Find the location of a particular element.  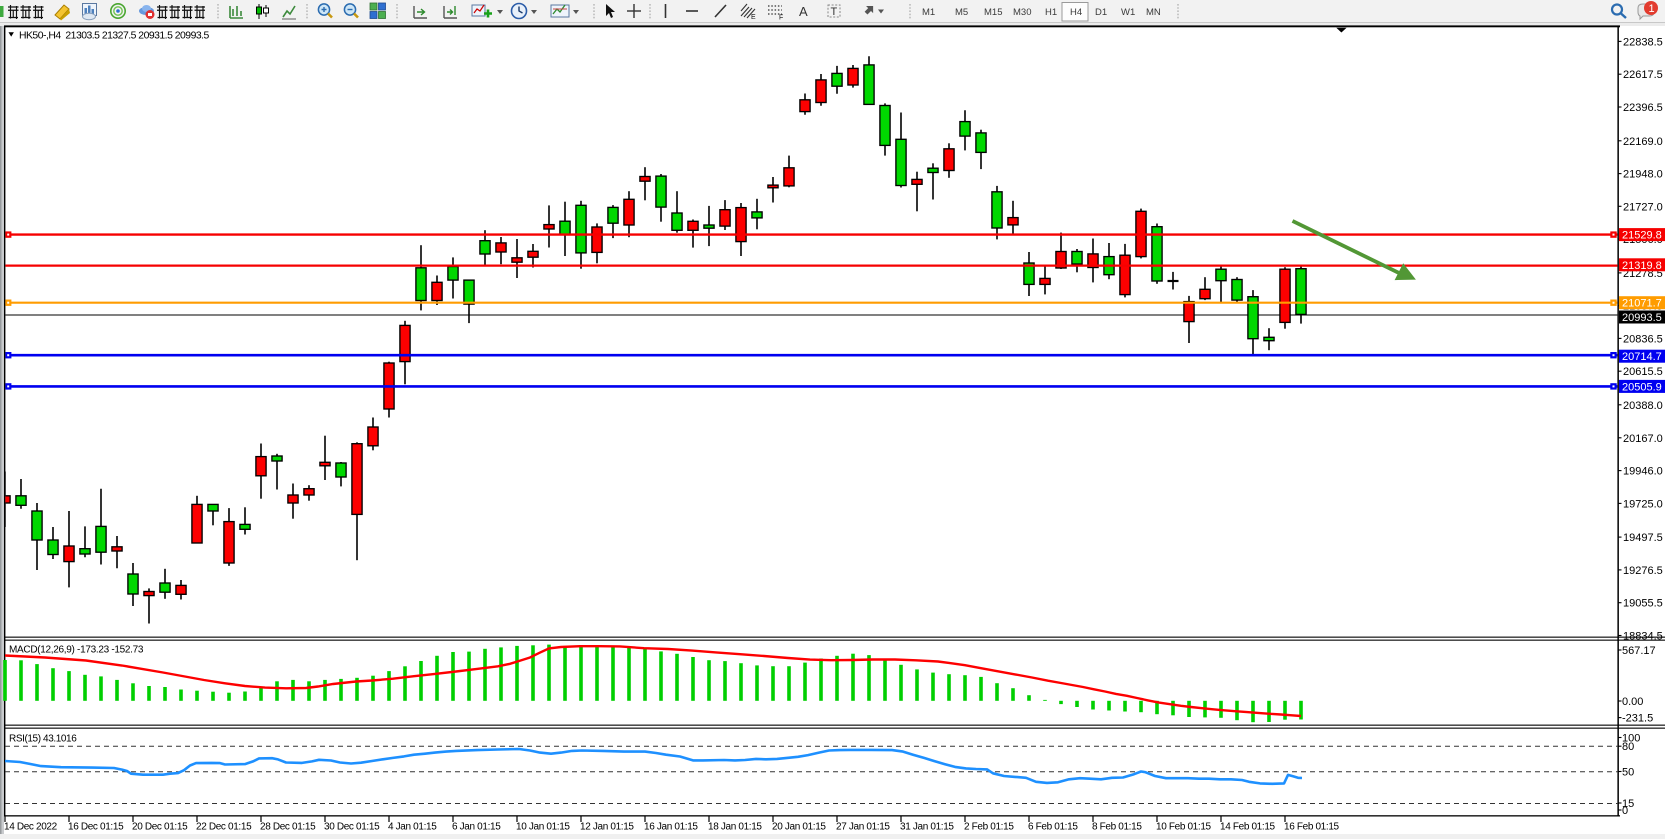

svg-text: 19946.0 is located at coordinates (1643, 472).